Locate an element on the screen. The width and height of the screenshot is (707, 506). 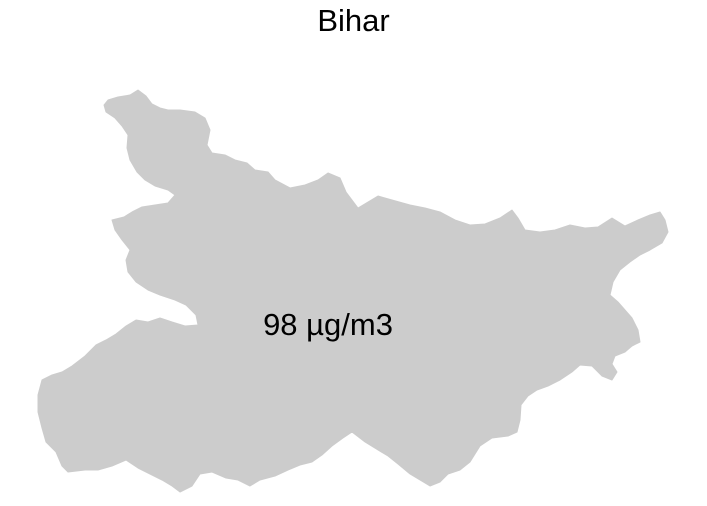
map-title: Bihar is located at coordinates (353, 20).